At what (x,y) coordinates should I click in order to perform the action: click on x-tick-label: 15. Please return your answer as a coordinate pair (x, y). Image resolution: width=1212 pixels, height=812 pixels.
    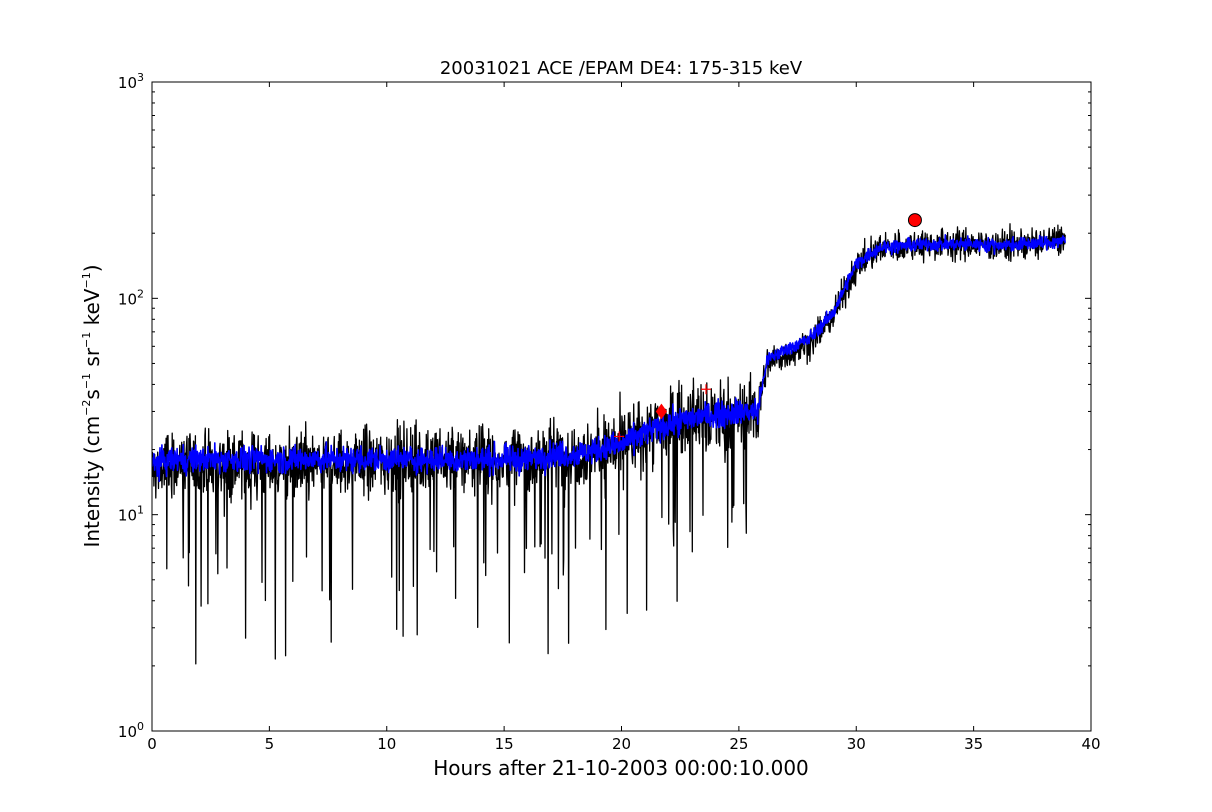
    Looking at the image, I should click on (504, 744).